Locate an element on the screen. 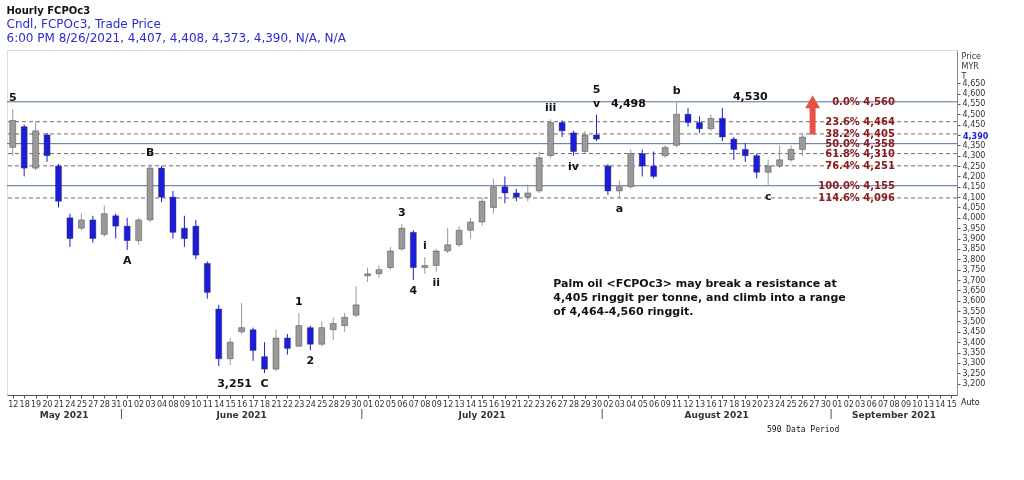  ref-line-label: 38.2% 4,405 is located at coordinates (860, 133).